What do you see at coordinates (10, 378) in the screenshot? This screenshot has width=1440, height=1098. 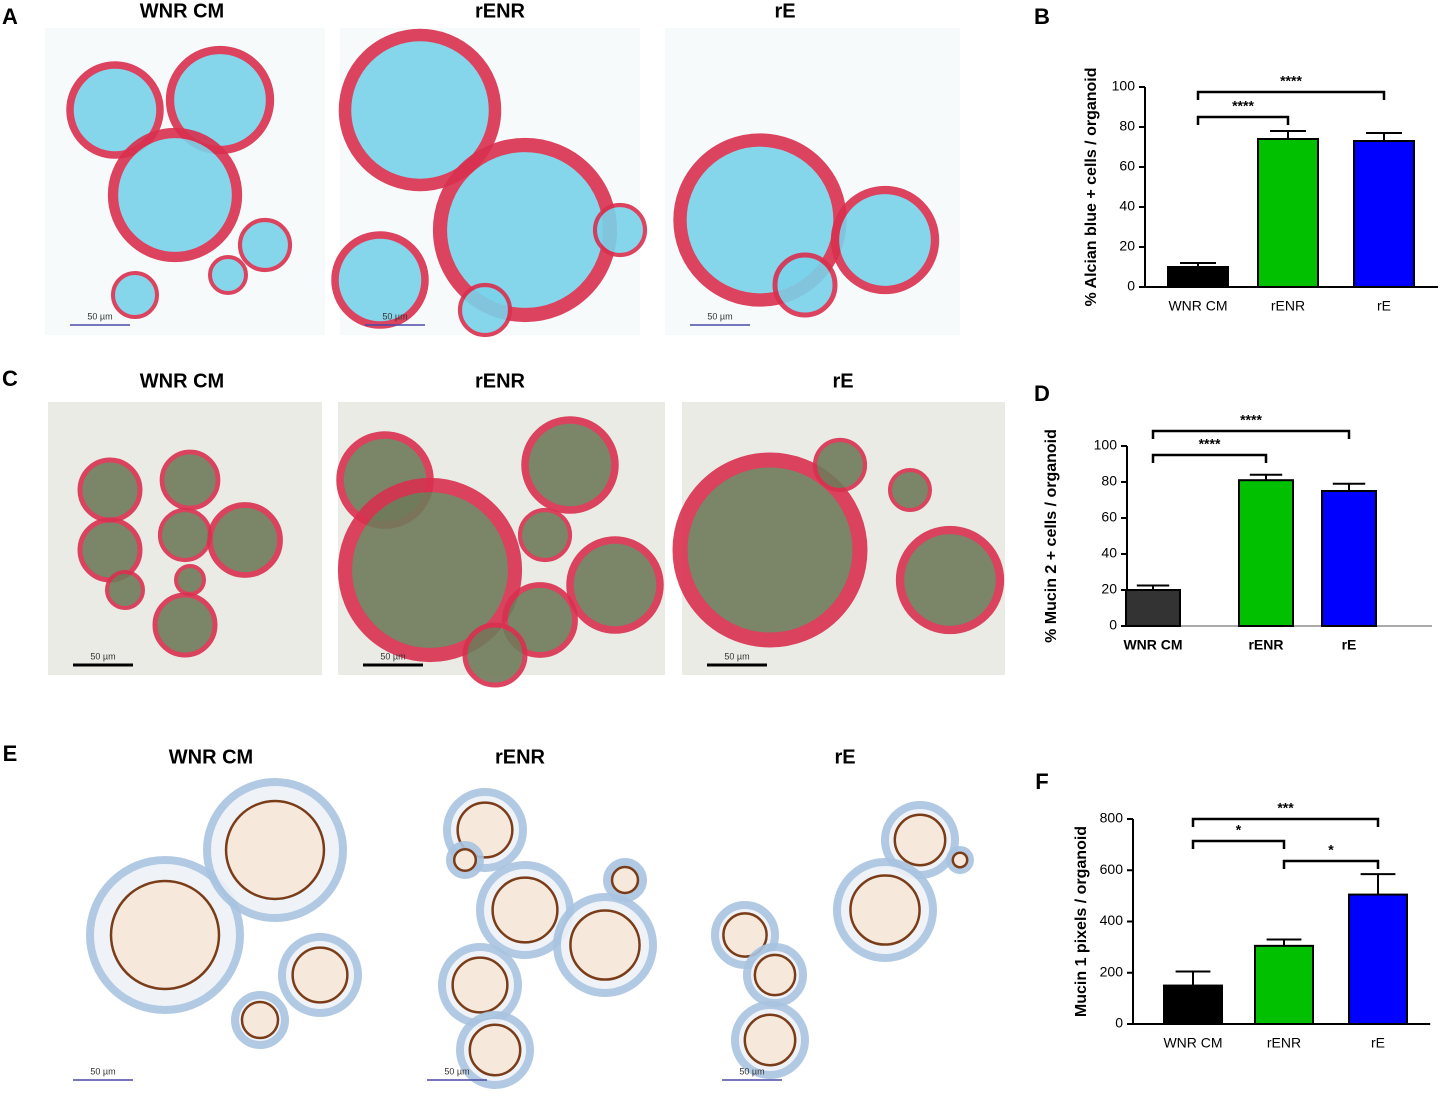 I see `panel-label: C` at bounding box center [10, 378].